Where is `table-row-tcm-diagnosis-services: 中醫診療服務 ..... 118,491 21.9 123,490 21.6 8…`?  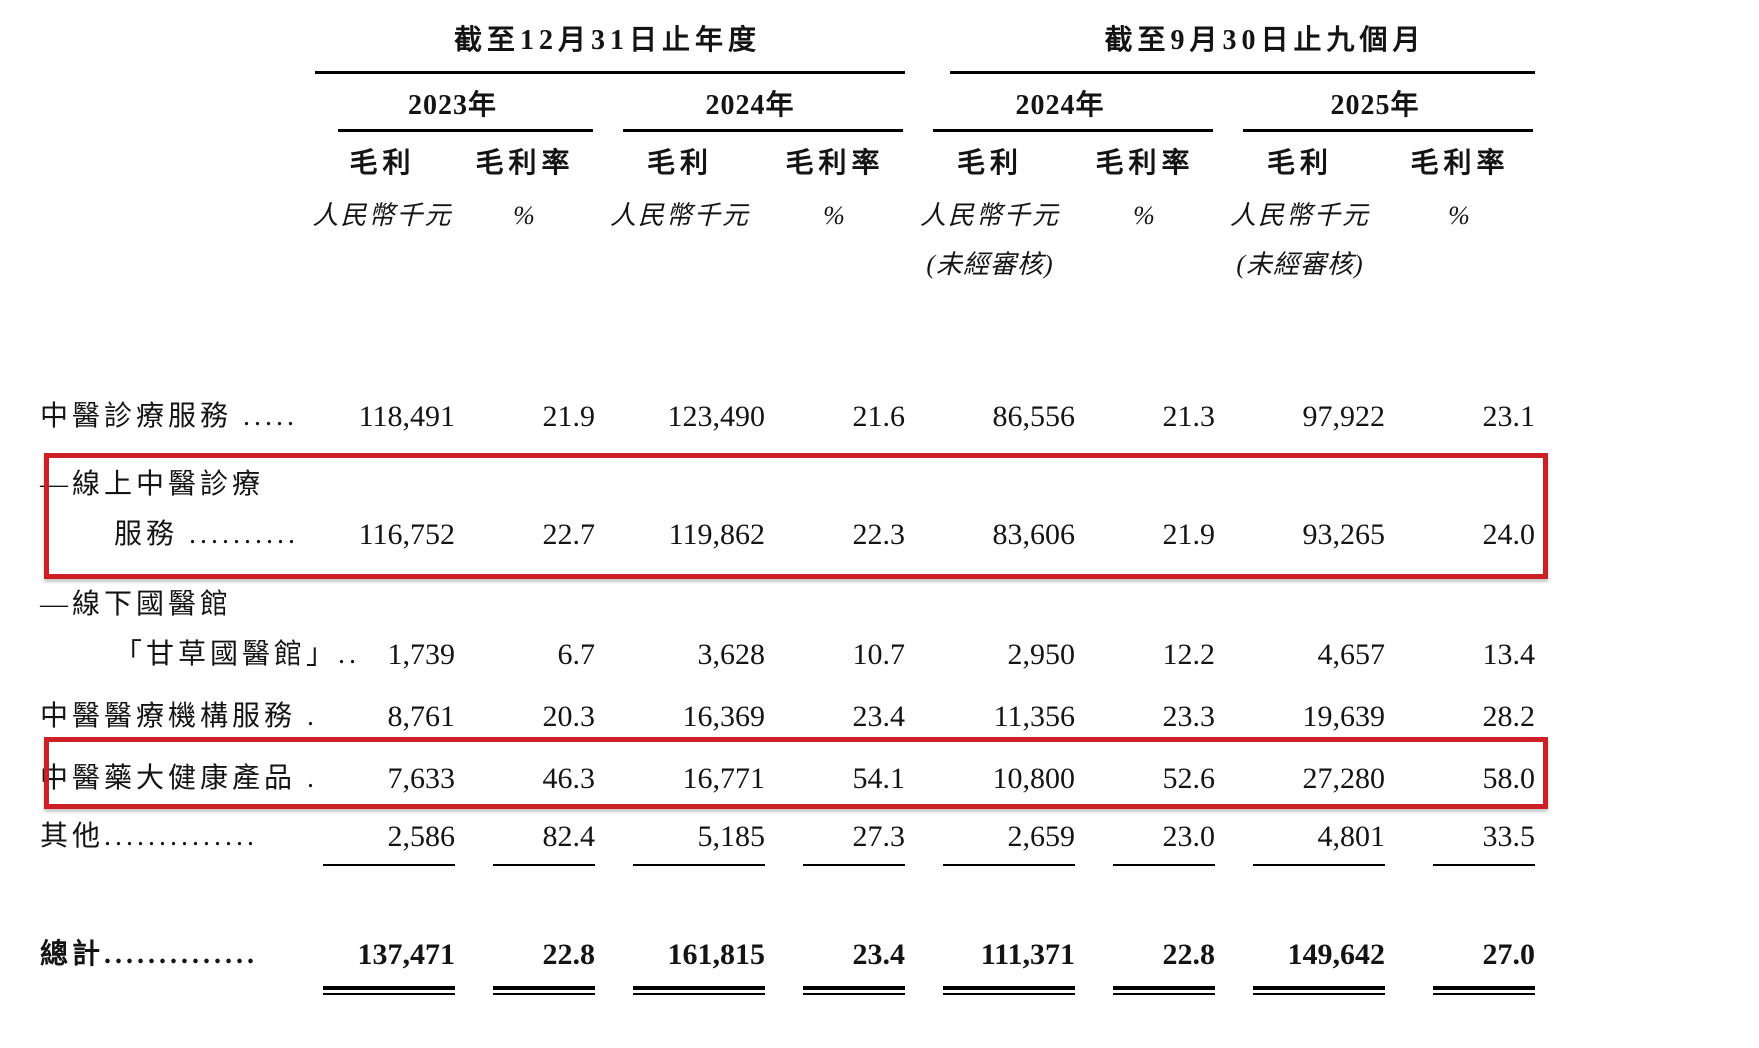
table-row-tcm-diagnosis-services: 中醫診療服務 ..... 118,491 21.9 123,490 21.6 8… is located at coordinates (787, 417).